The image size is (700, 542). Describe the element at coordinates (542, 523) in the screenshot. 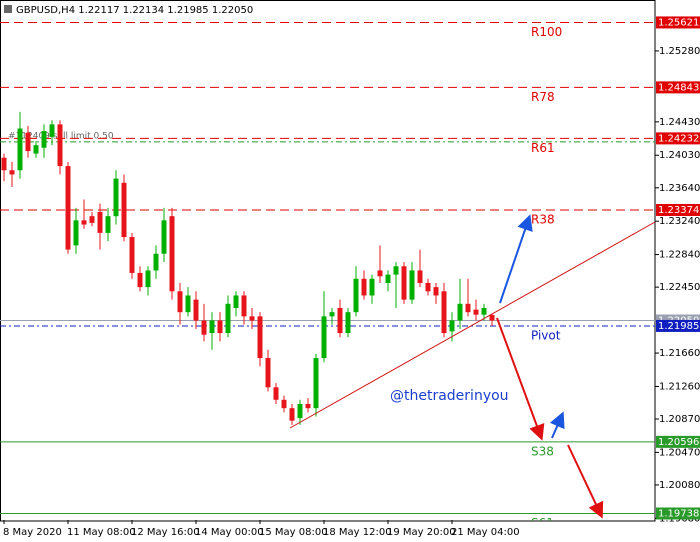

I see `level-name: S61` at that location.